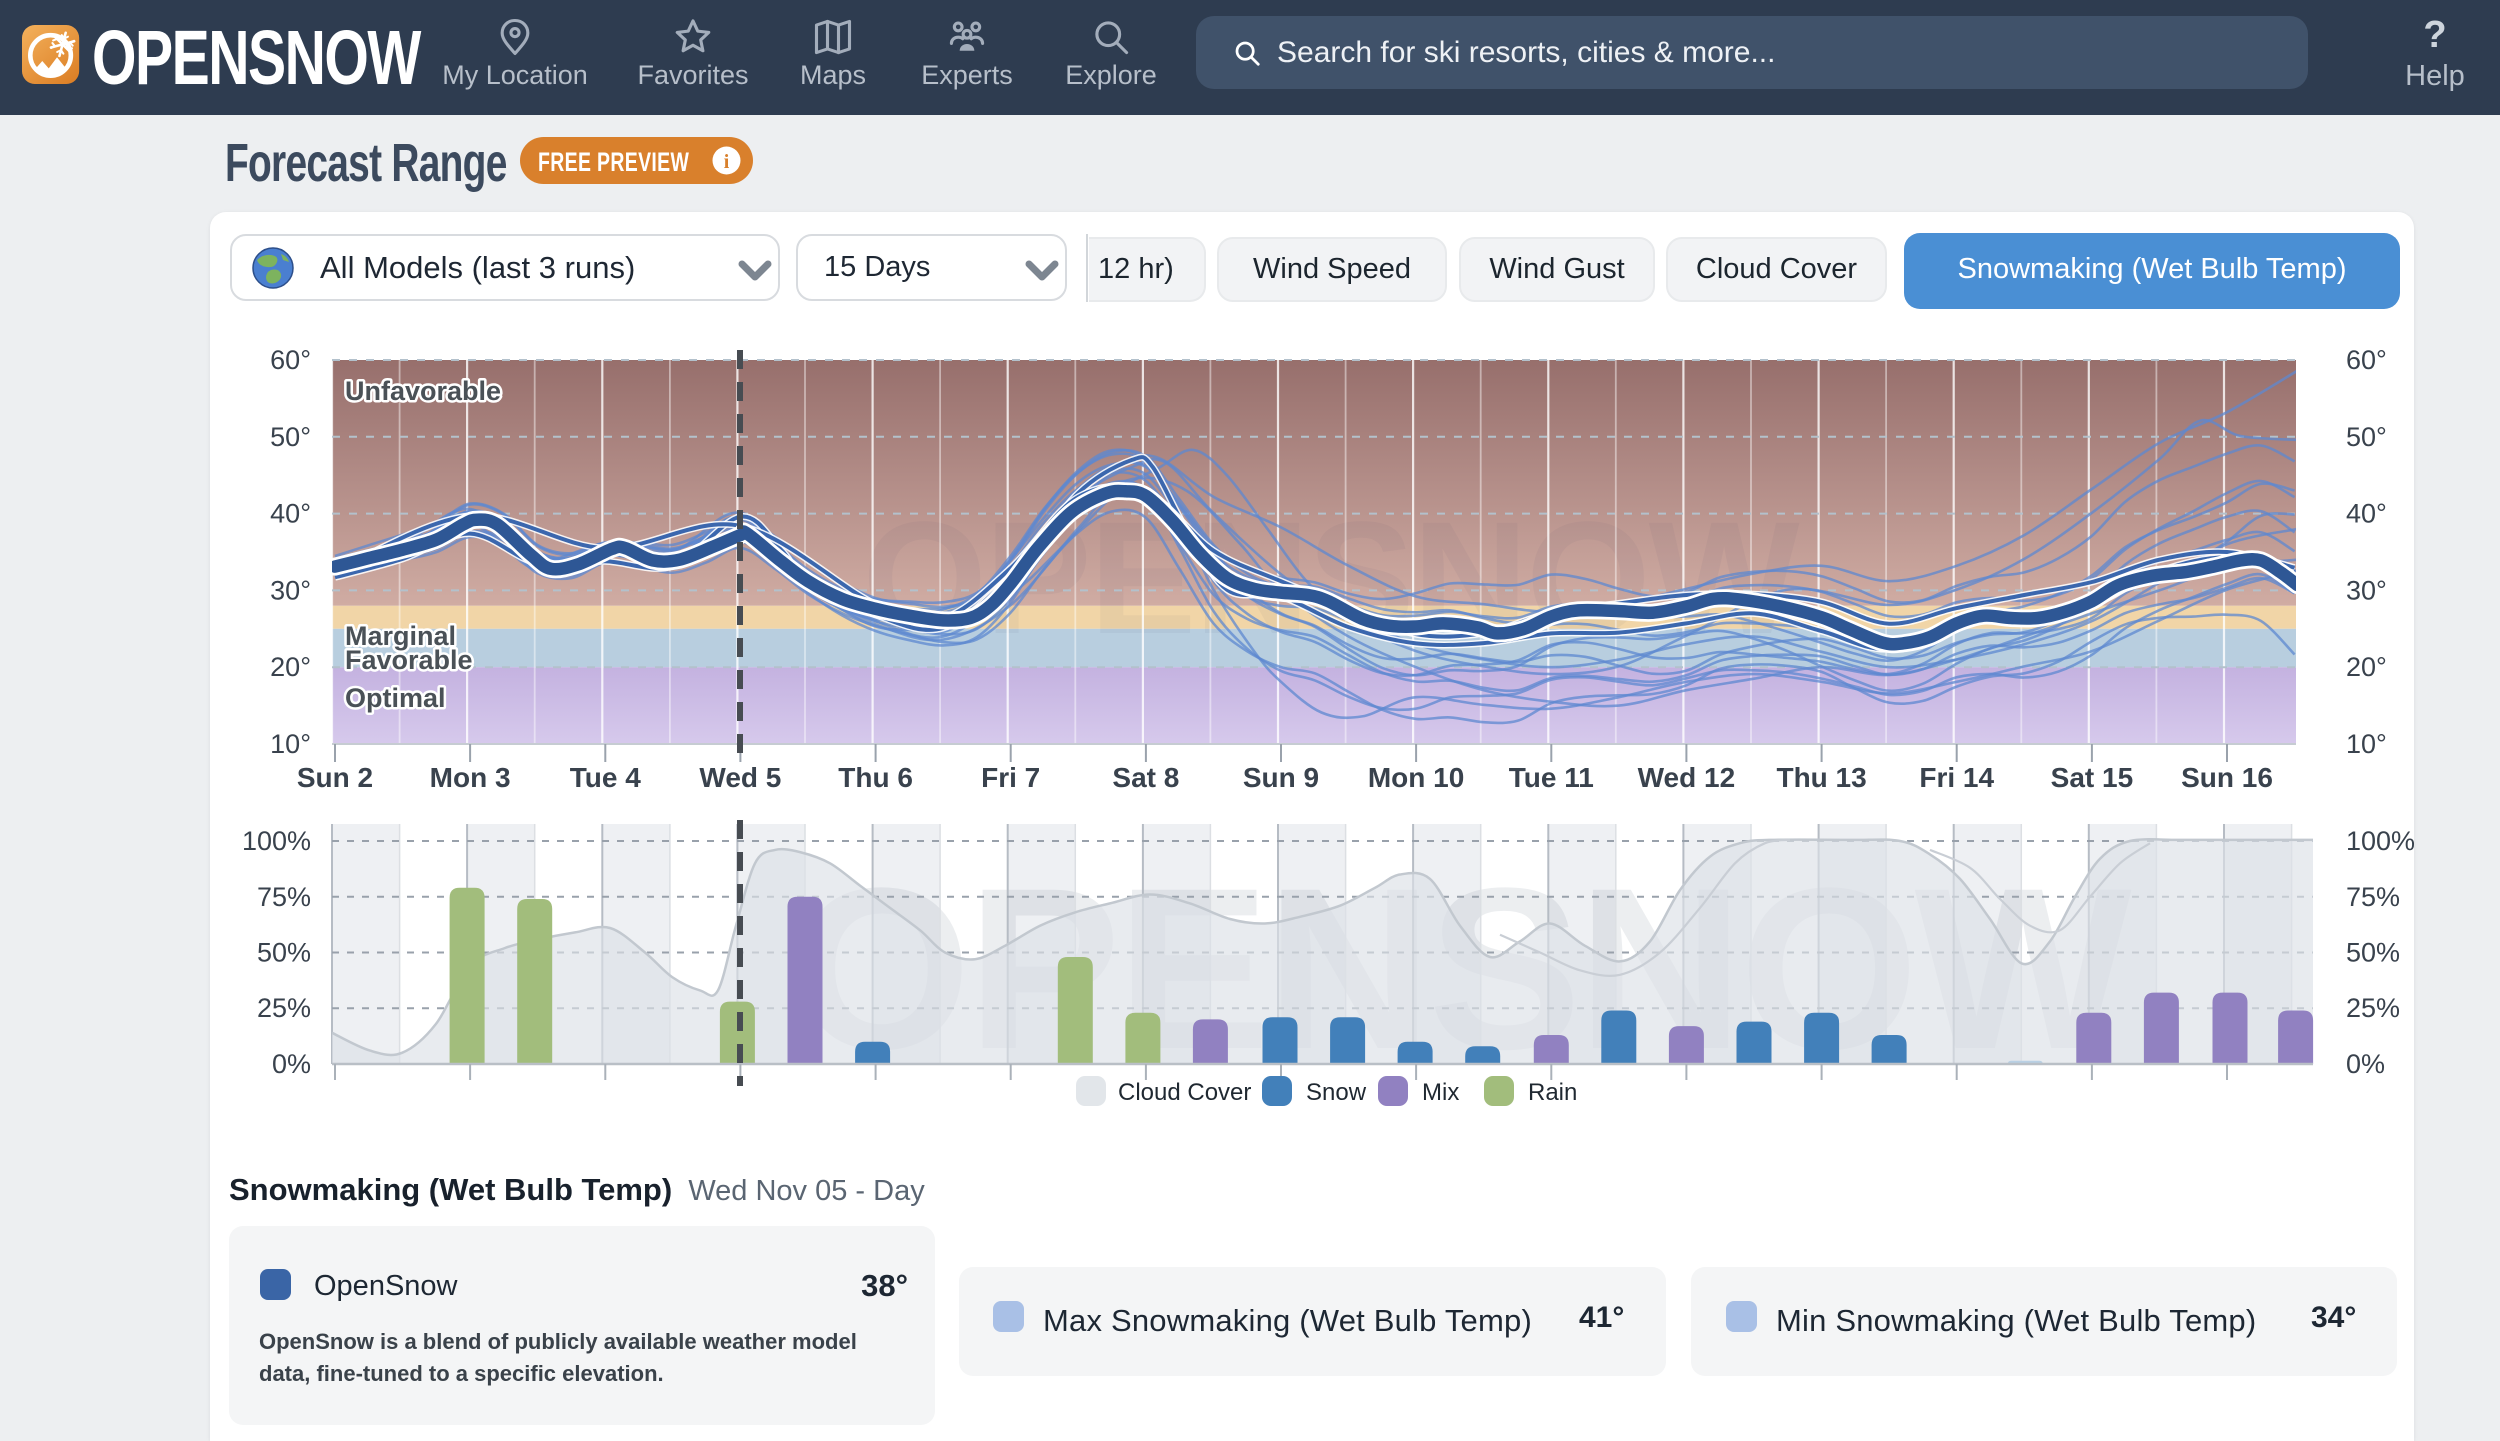  I want to click on svg-text: Wed 12, so click(1687, 777).